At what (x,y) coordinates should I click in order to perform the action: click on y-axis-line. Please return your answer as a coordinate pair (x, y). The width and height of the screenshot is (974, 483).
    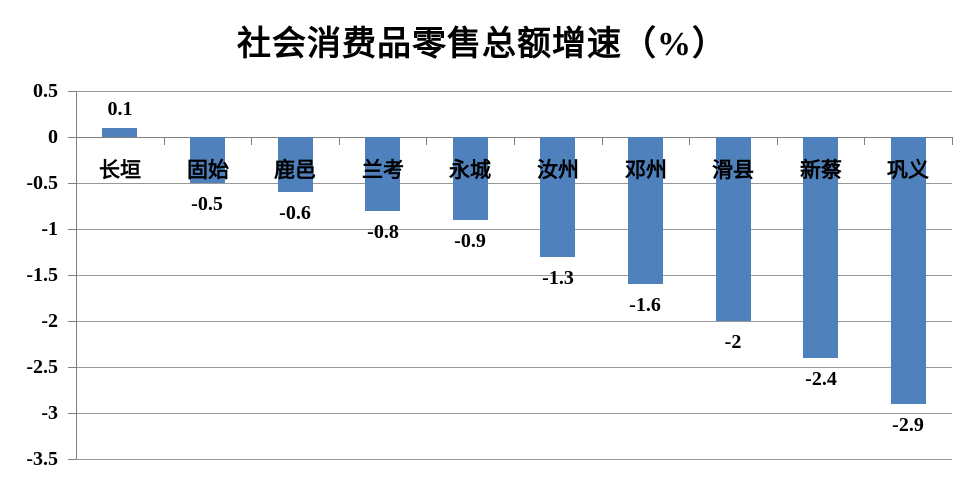
    Looking at the image, I should click on (76, 275).